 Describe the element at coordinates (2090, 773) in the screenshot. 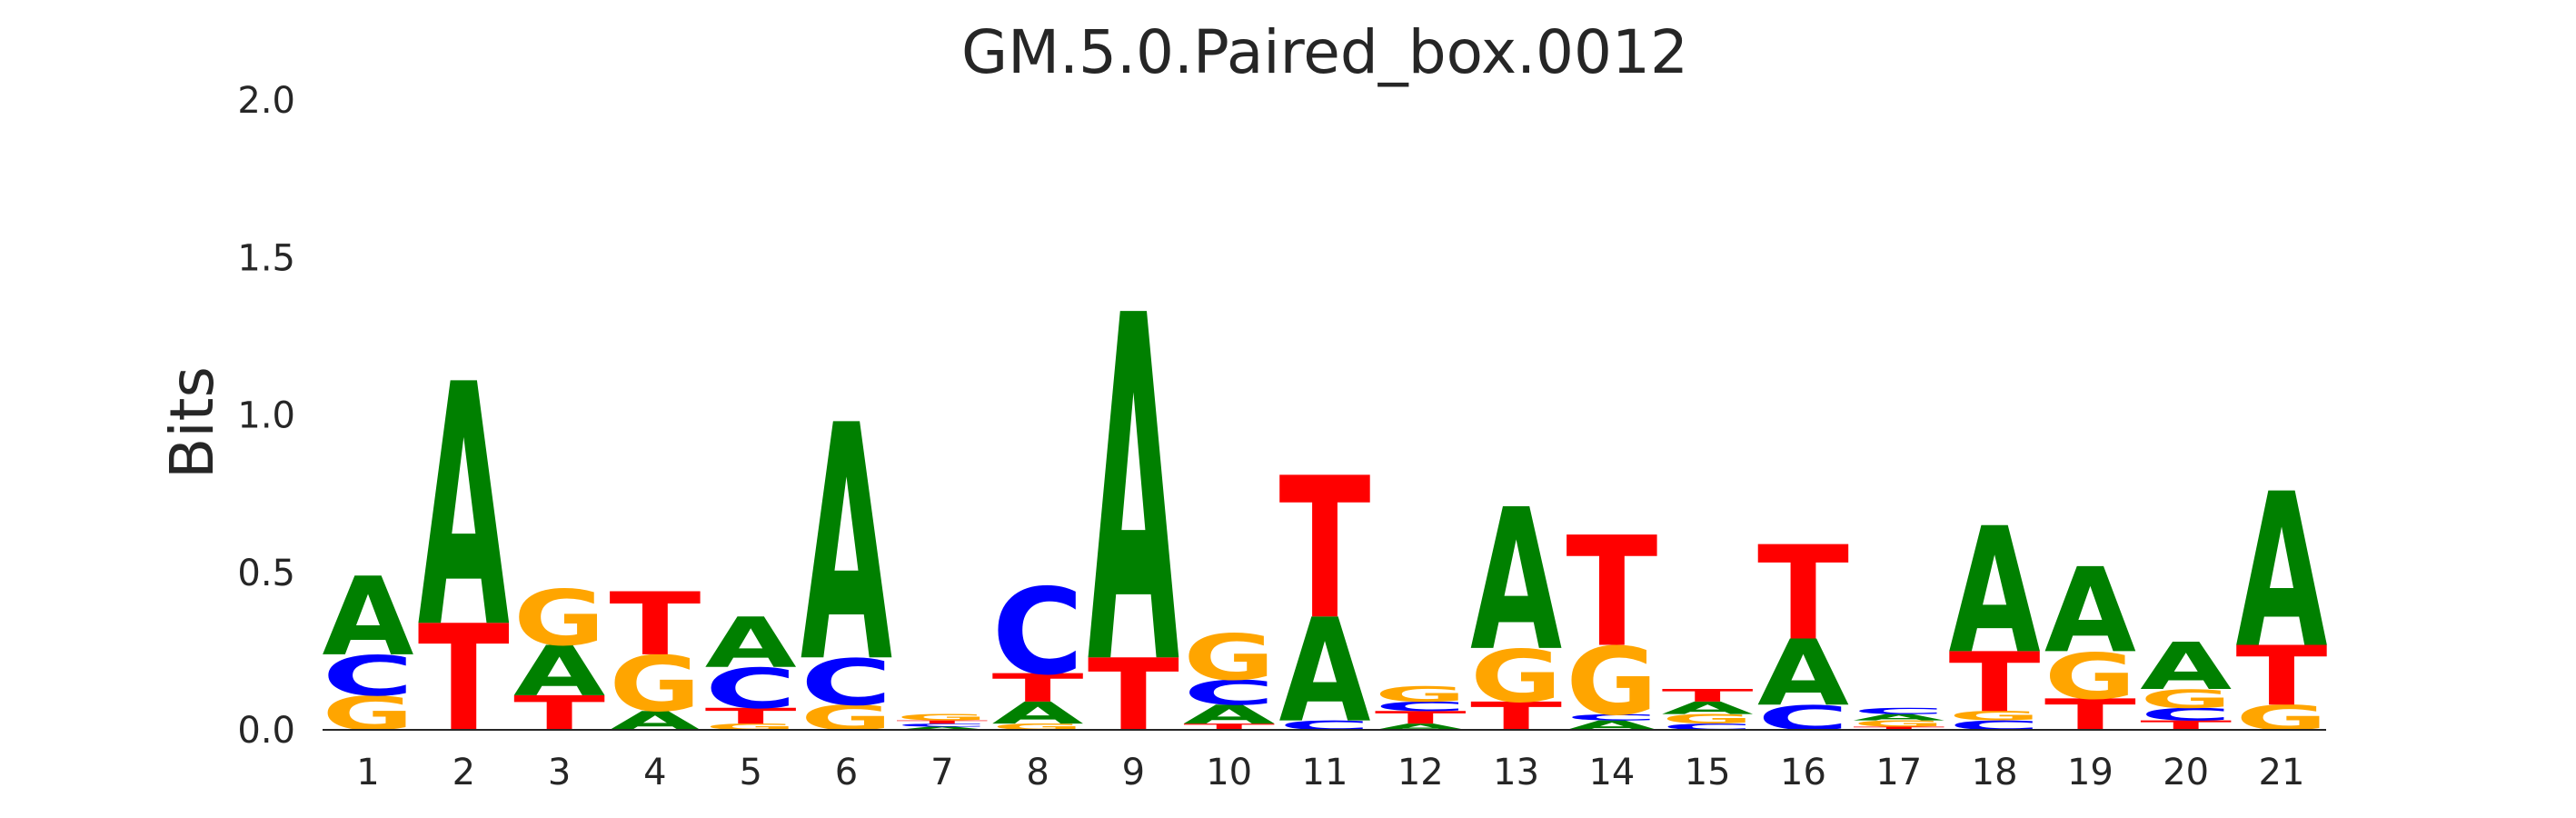

I see `x-tick-label: 19` at that location.